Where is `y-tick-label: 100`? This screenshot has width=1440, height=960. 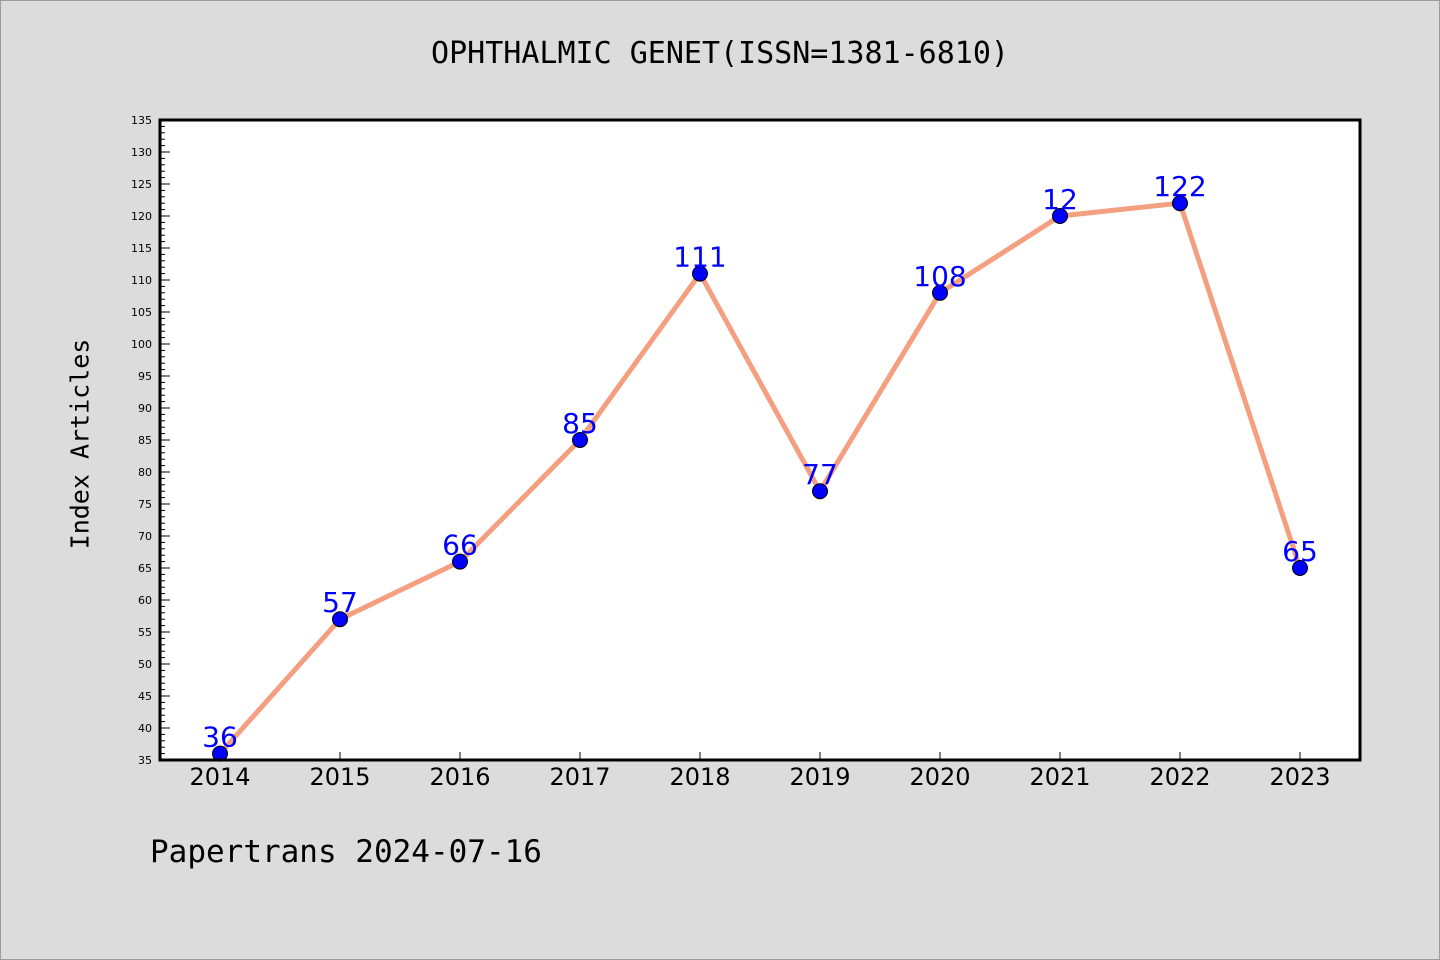 y-tick-label: 100 is located at coordinates (141, 344).